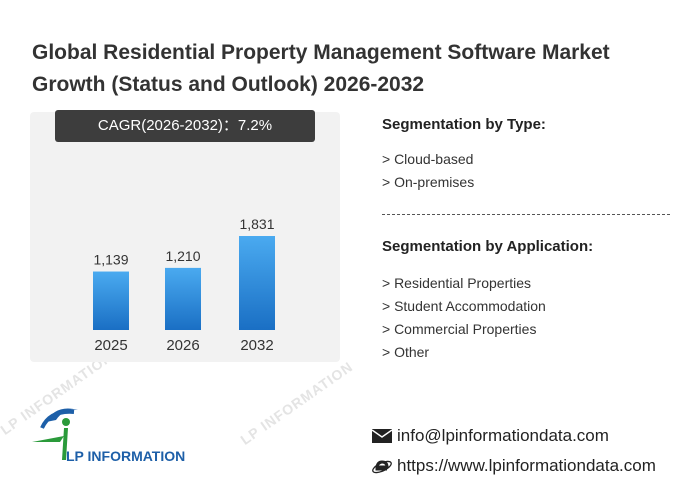 This screenshot has height=497, width=700. Describe the element at coordinates (526, 465) in the screenshot. I see `website-link: https://www.lpinformationdata.com` at that location.